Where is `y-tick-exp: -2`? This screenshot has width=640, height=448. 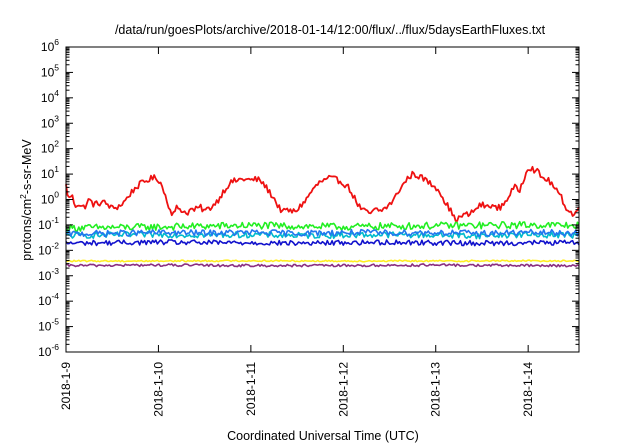 y-tick-exp: -2 is located at coordinates (55, 245).